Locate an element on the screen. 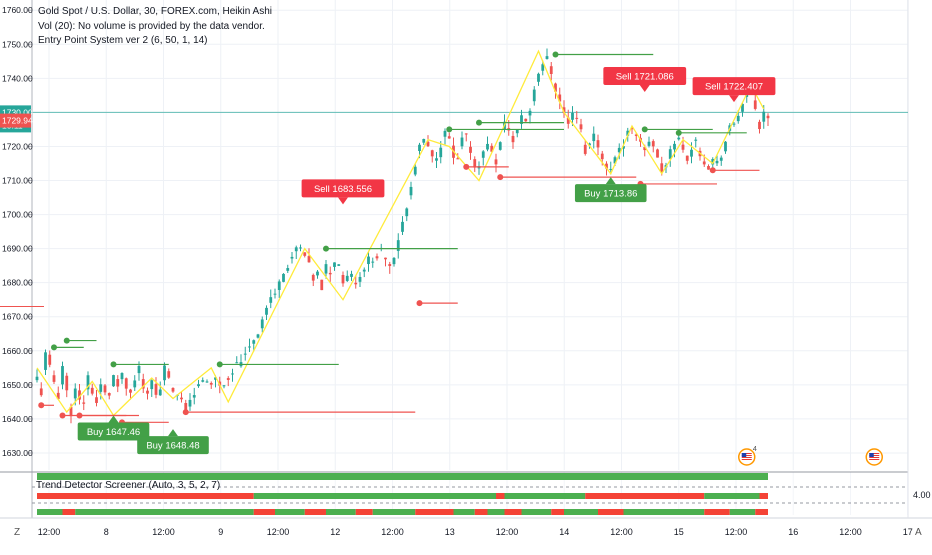  auto-scale-button: A is located at coordinates (918, 532).